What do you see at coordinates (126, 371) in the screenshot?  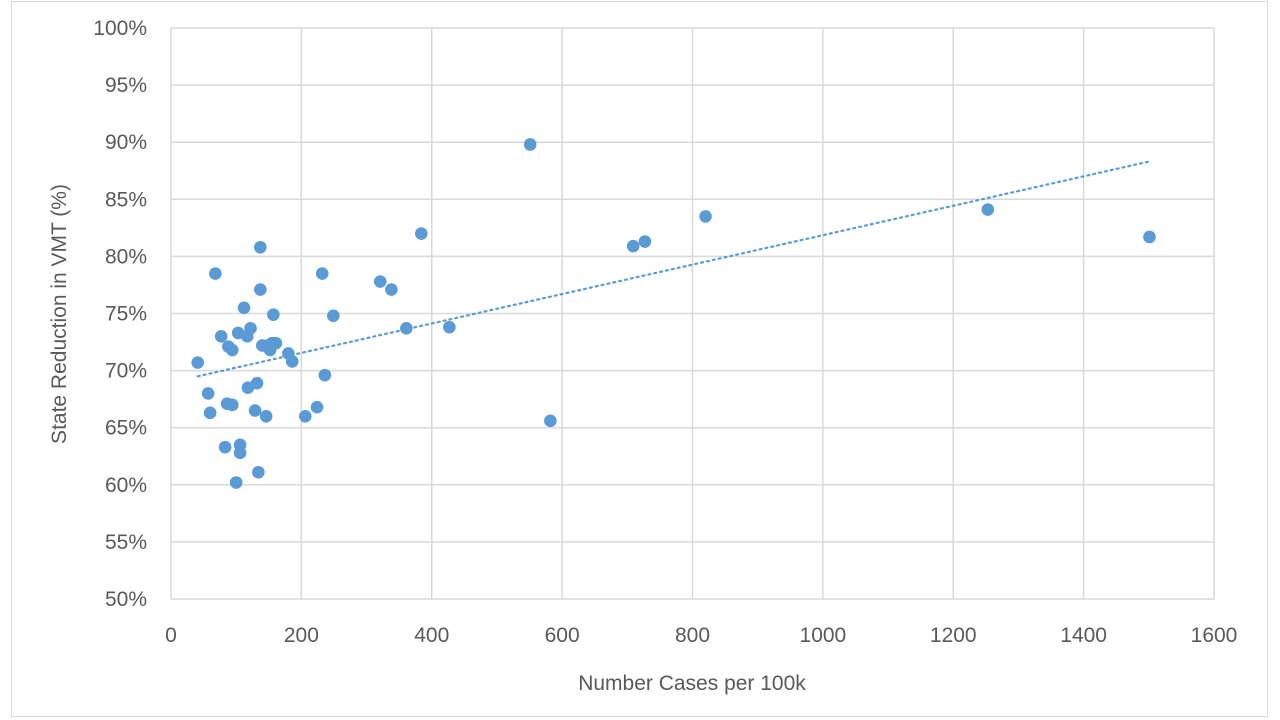 I see `y-tick-label: 70%` at bounding box center [126, 371].